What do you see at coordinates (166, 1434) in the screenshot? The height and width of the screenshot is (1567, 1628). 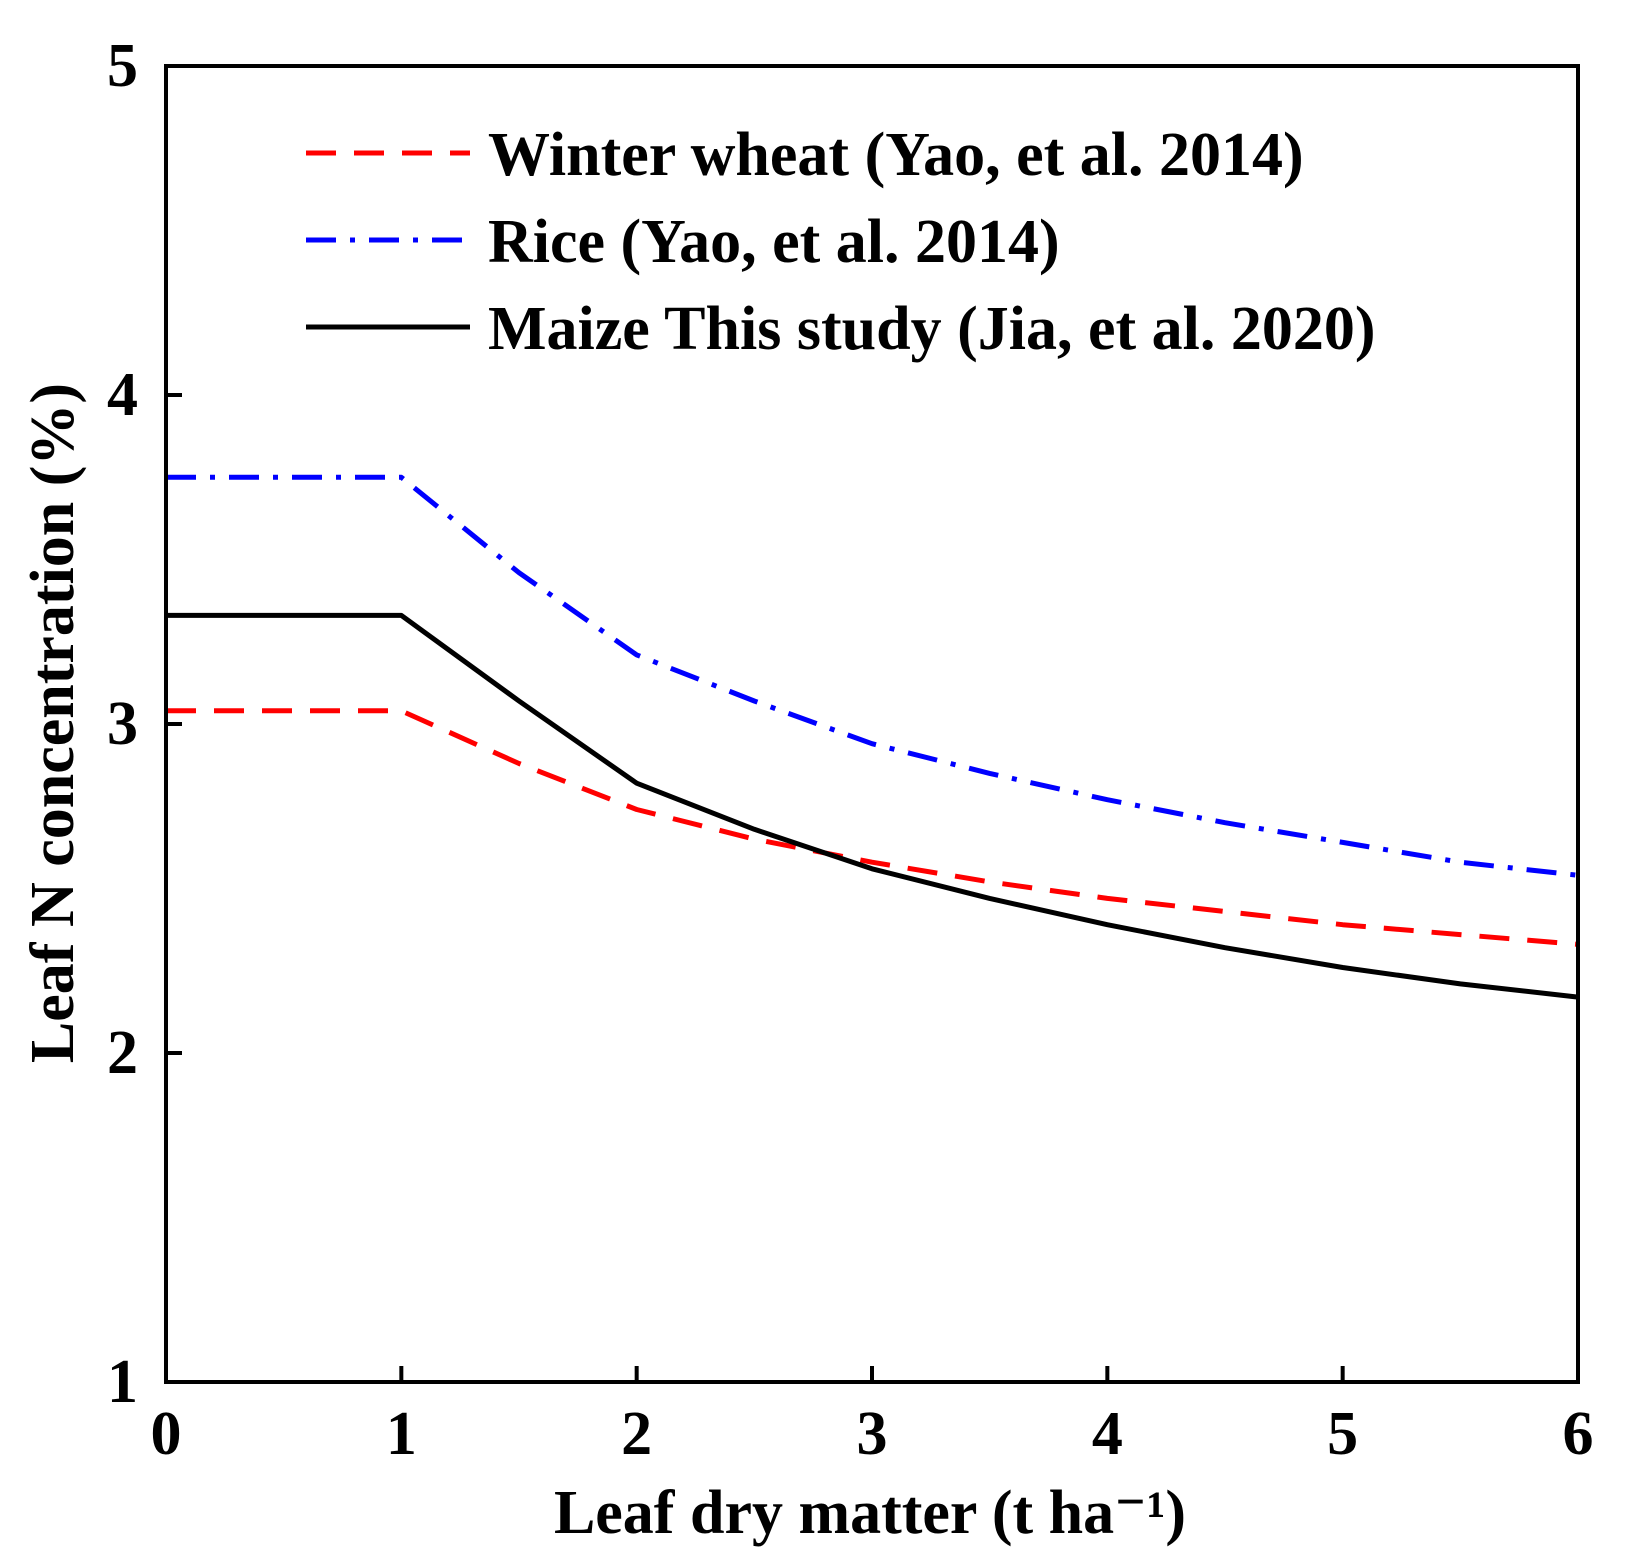 I see `x-tick-label: 0` at bounding box center [166, 1434].